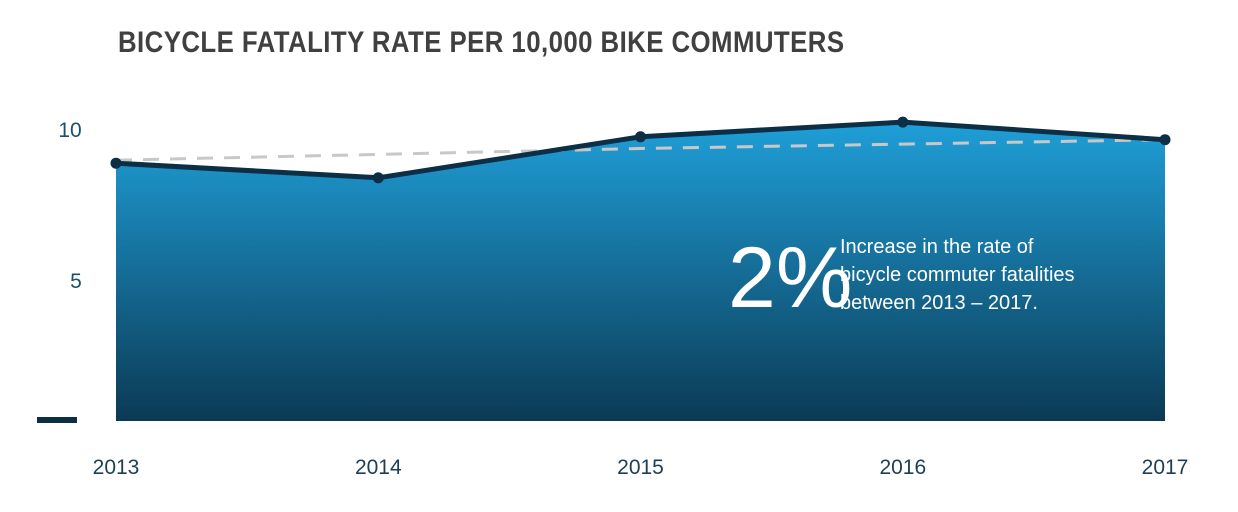 Image resolution: width=1238 pixels, height=512 pixels. What do you see at coordinates (378, 467) in the screenshot?
I see `x-tick-label: 2014` at bounding box center [378, 467].